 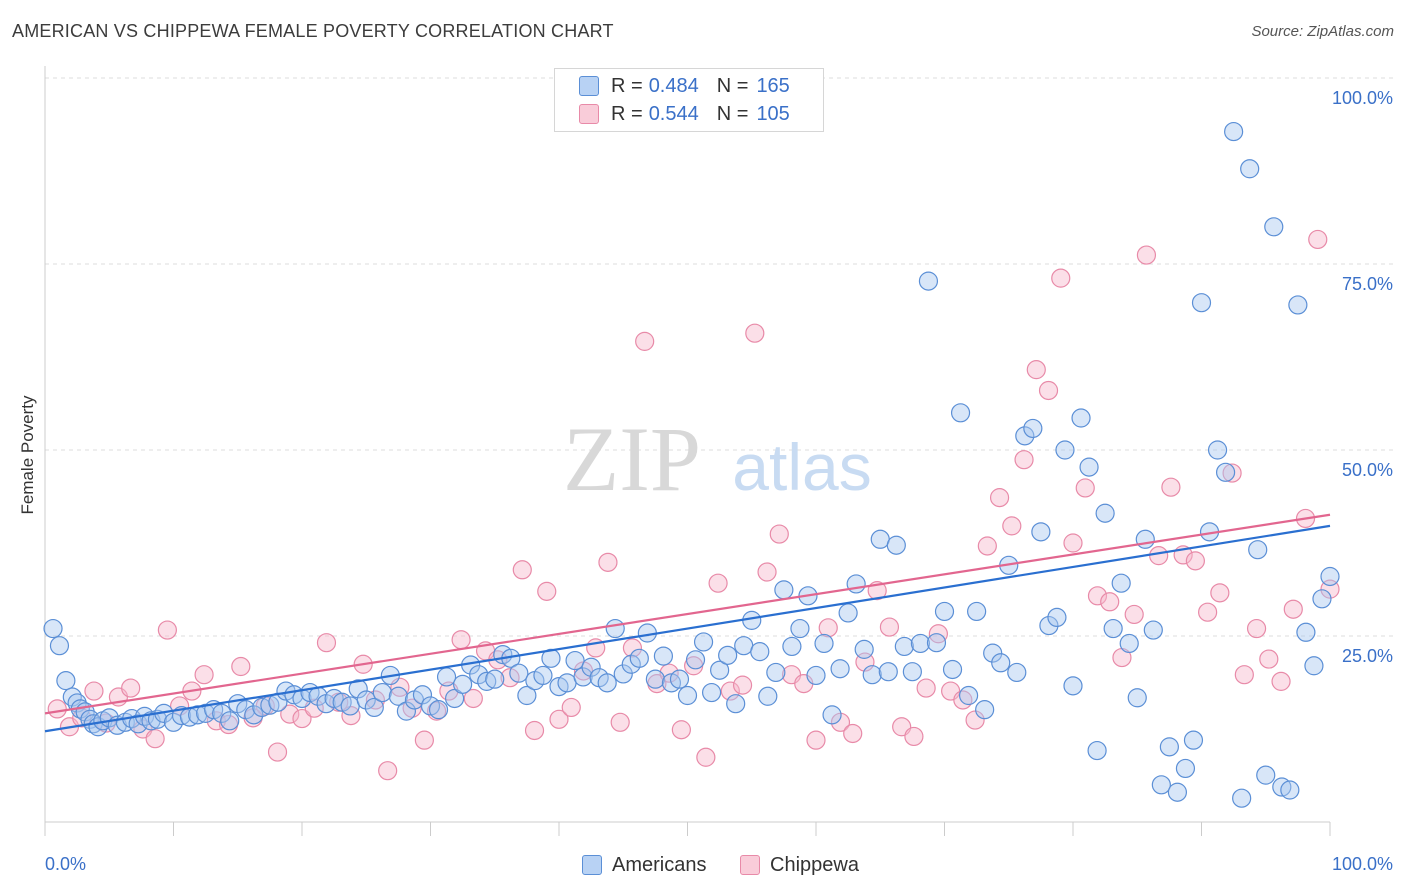 What do you see at coordinates (773, 113) in the screenshot?
I see `chippewa-n-value: 105` at bounding box center [773, 113].